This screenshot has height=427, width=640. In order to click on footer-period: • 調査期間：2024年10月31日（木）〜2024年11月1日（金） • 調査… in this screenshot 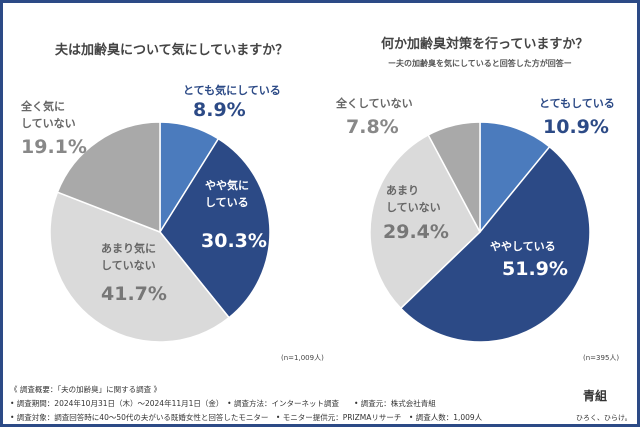, I will do `click(223, 403)`.